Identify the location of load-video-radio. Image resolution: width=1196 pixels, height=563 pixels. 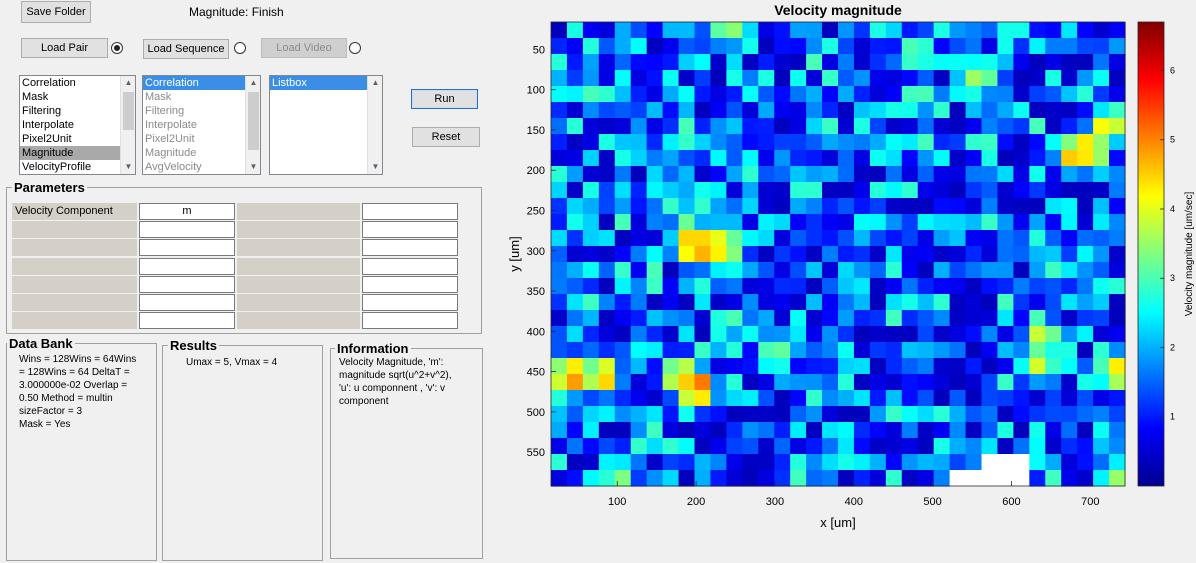
(355, 48).